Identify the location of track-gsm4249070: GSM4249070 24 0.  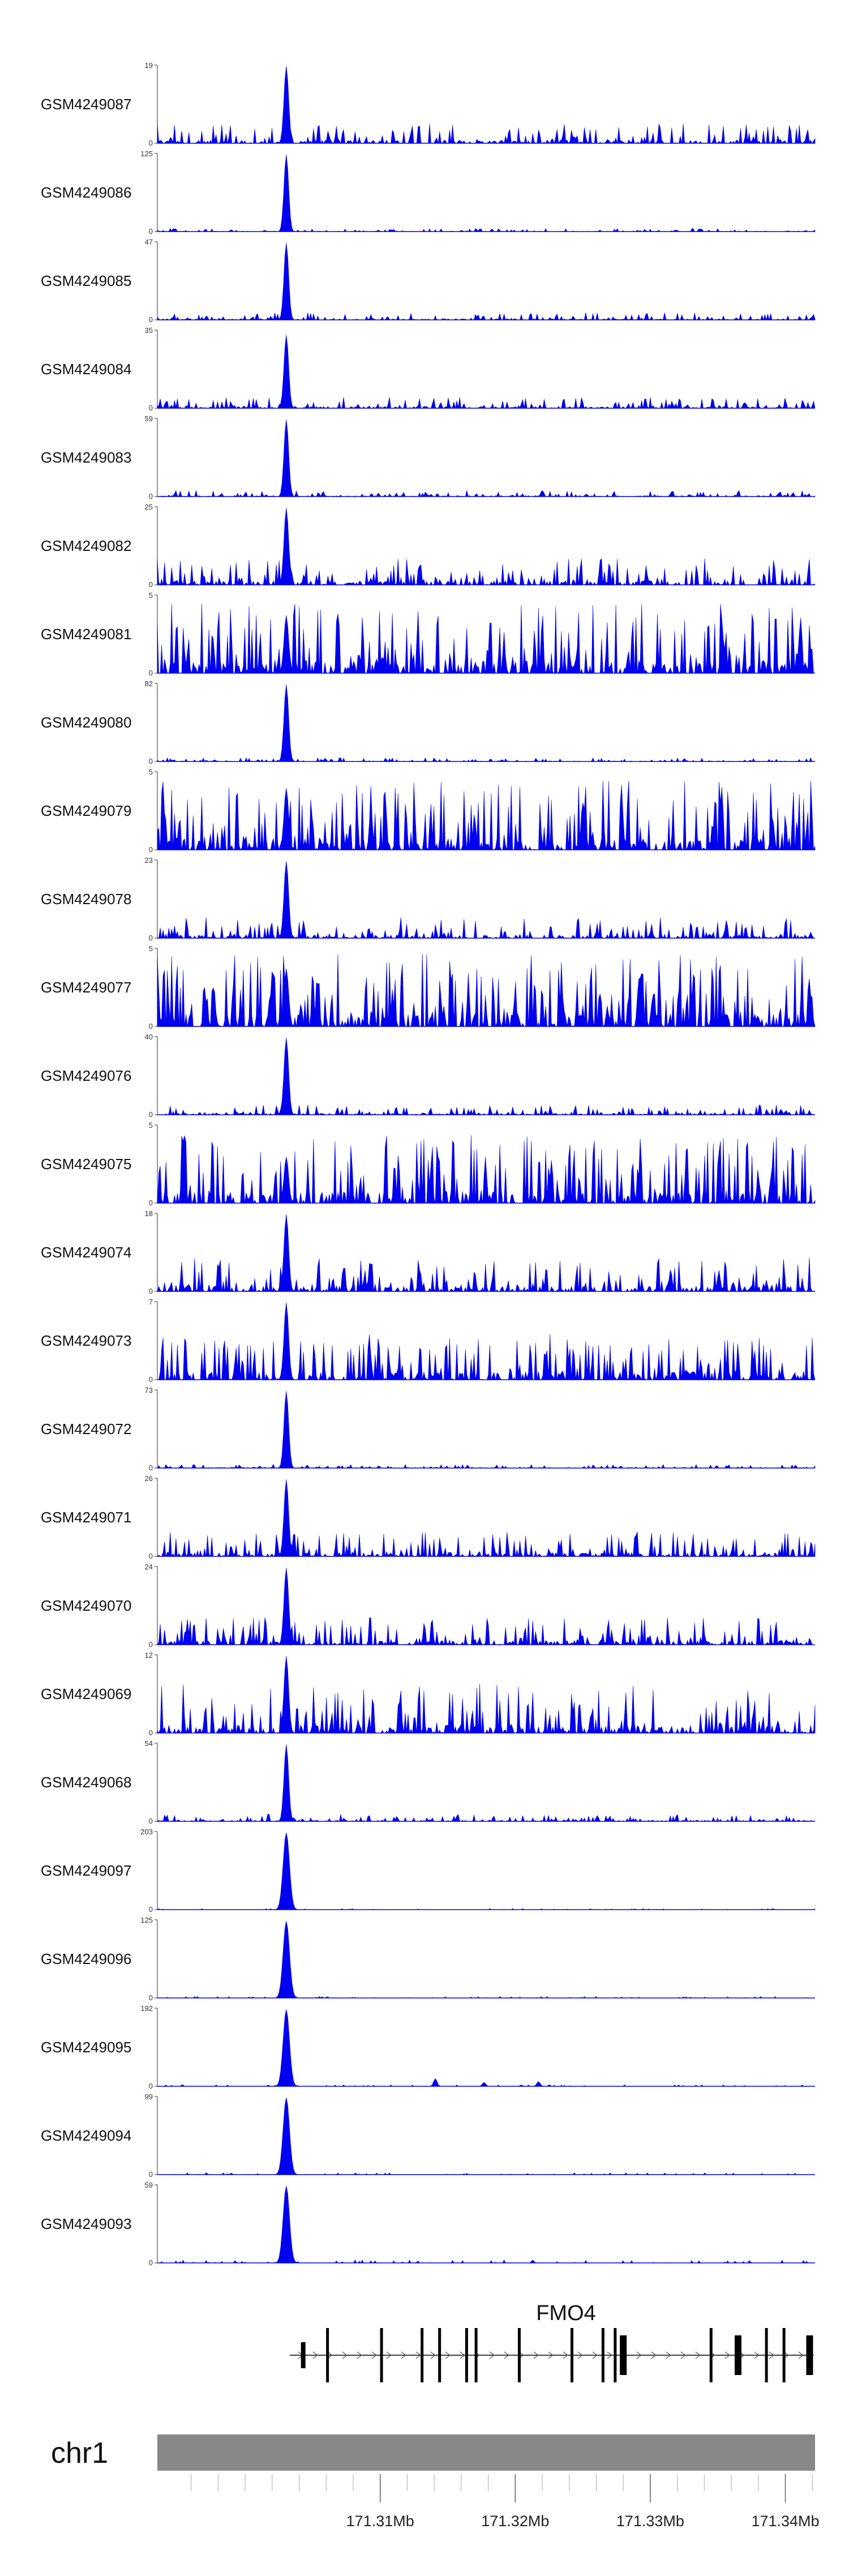
(428, 1606).